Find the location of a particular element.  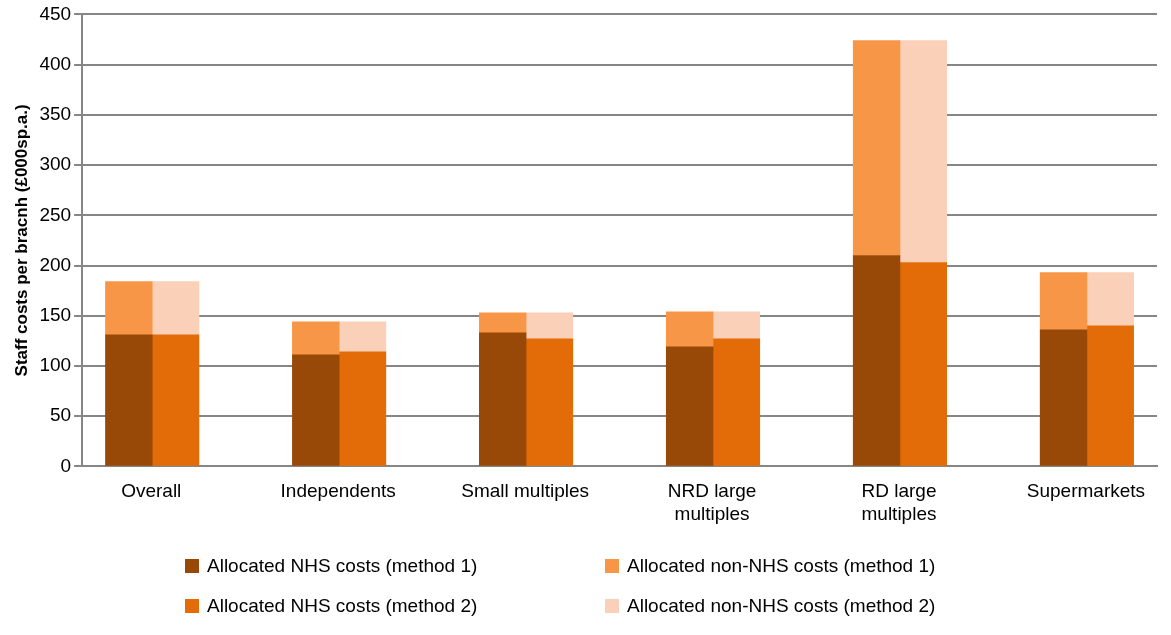

y-tick-label: 400 is located at coordinates (55, 63).